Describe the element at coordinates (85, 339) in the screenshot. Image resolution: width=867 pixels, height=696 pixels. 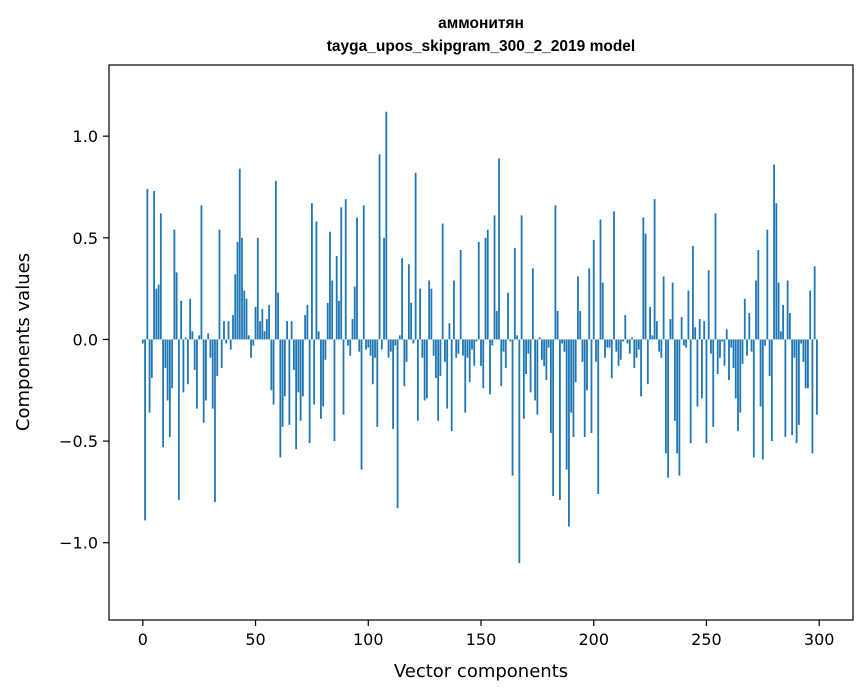
I see `y-tick-label: 0.0` at that location.